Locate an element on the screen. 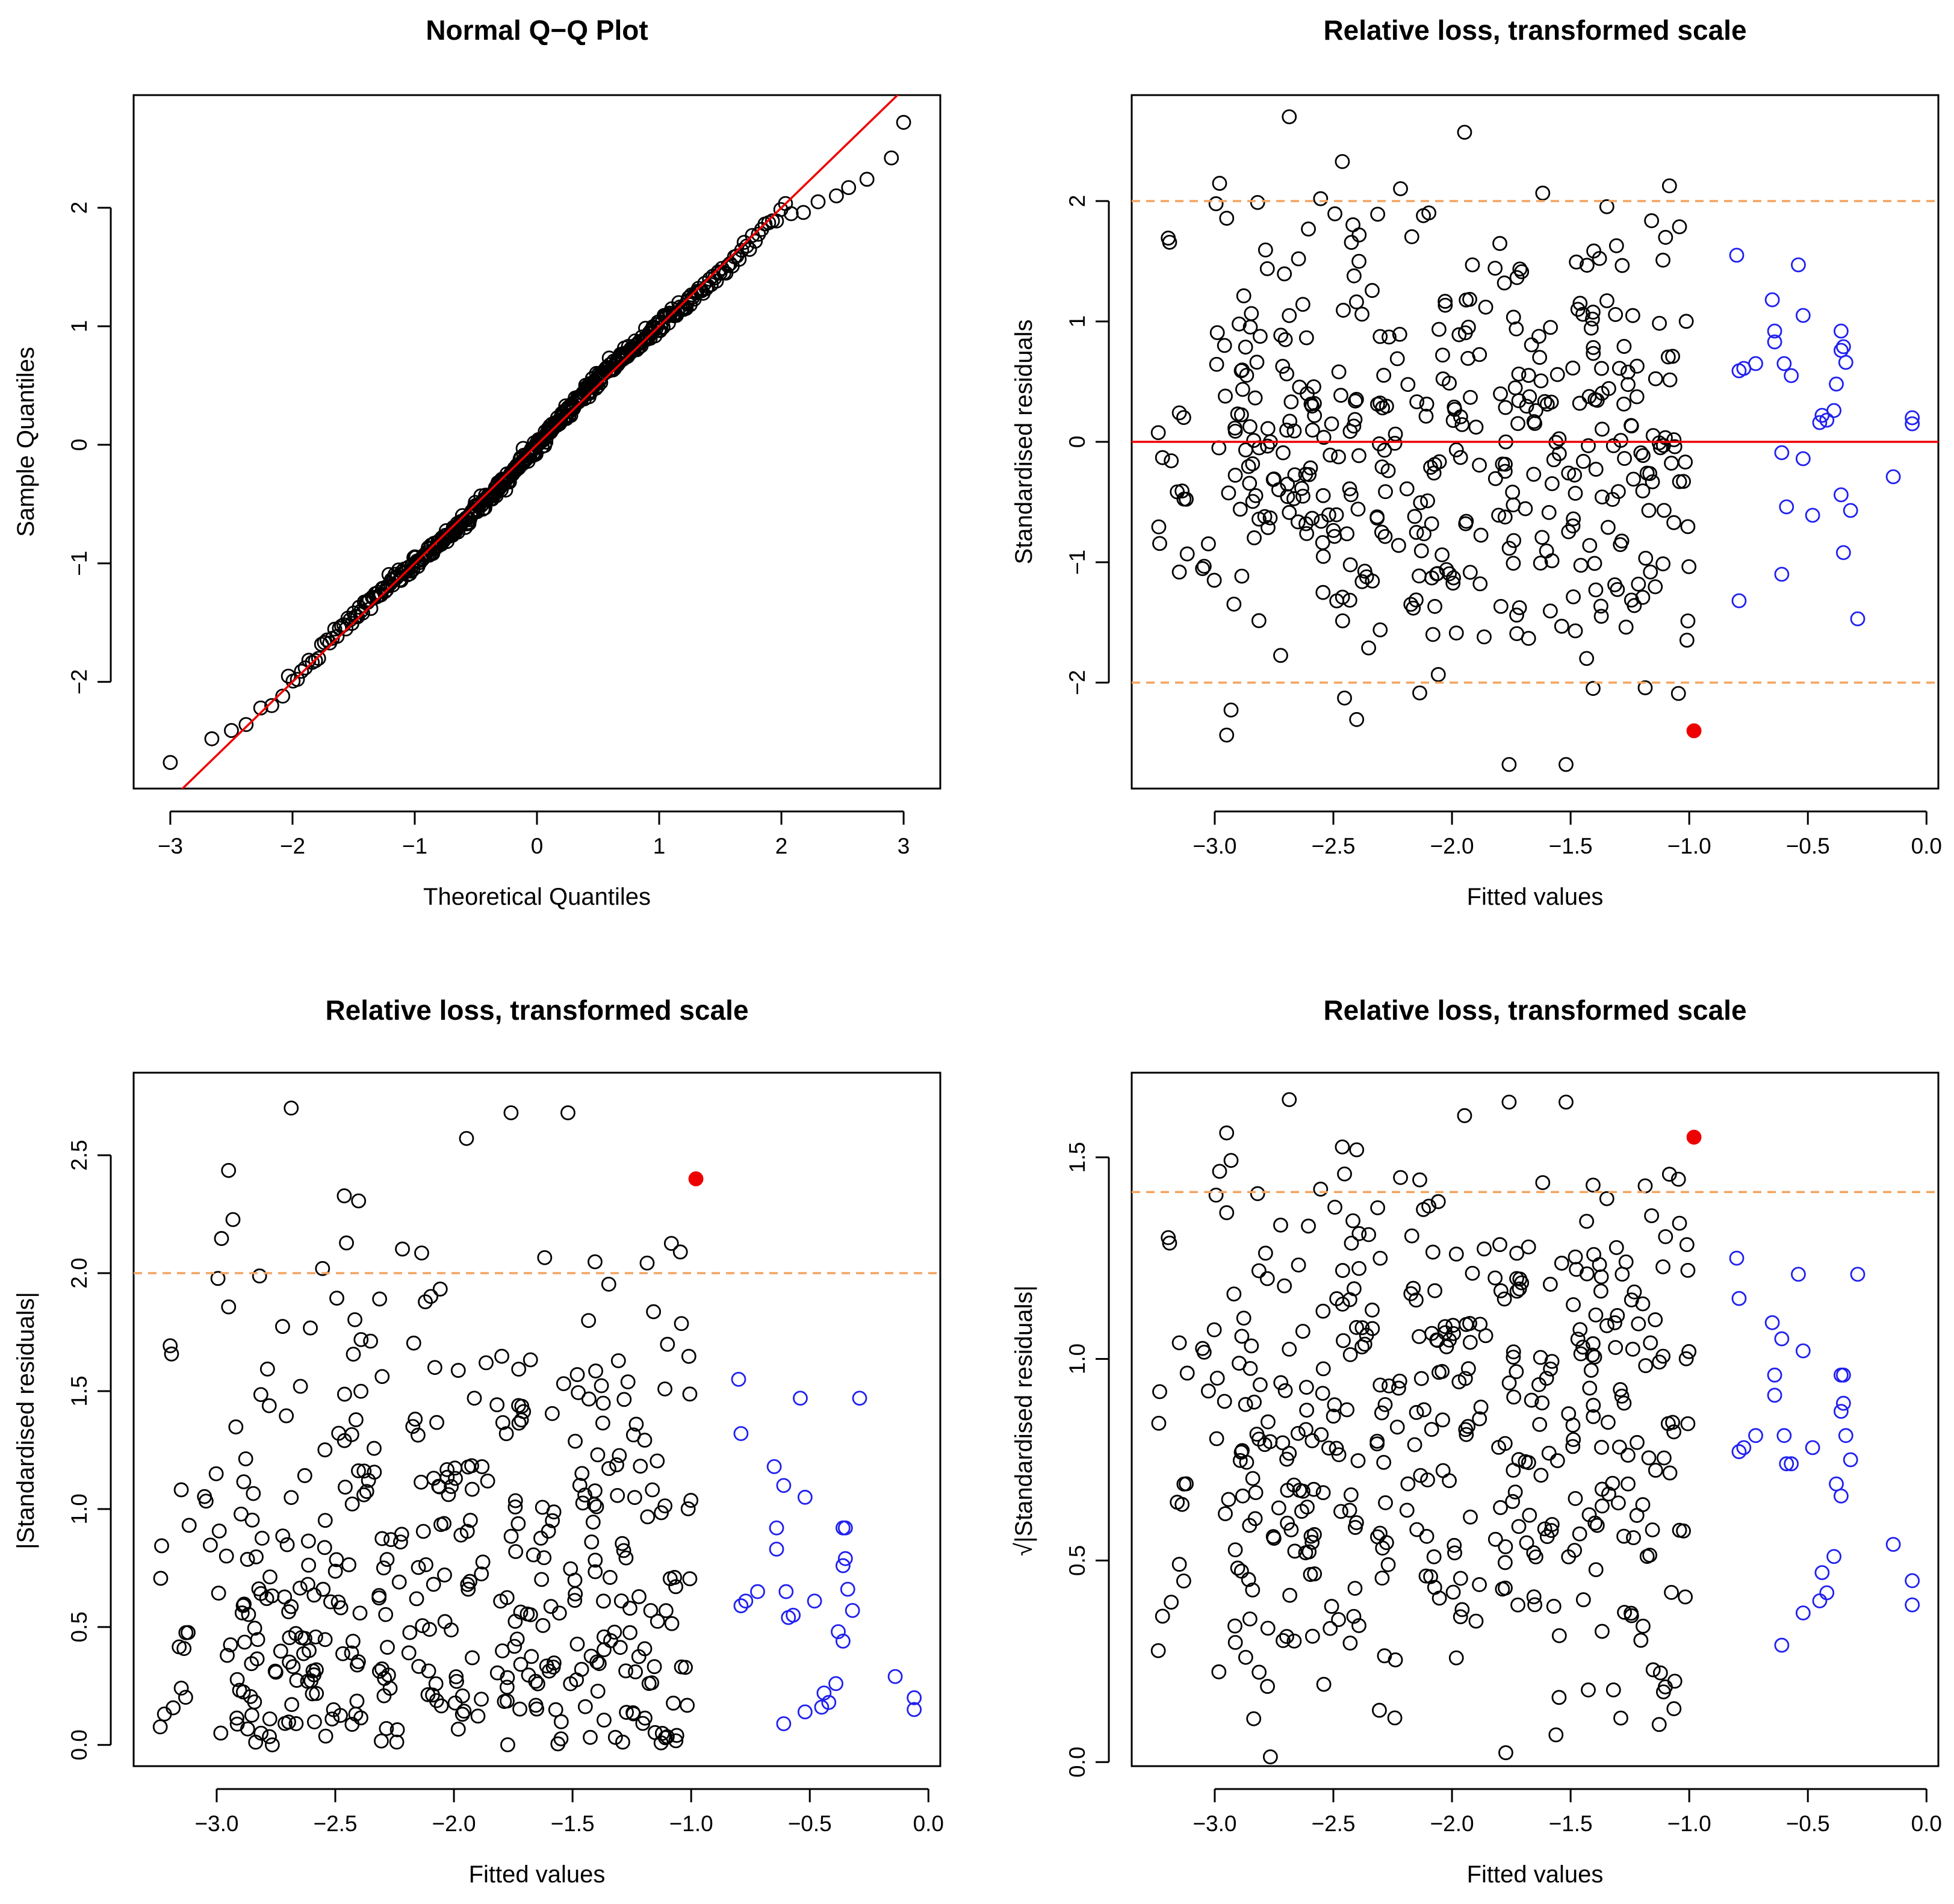 This screenshot has height=1904, width=1954. y-tick-label: 0.0 is located at coordinates (1078, 1763).